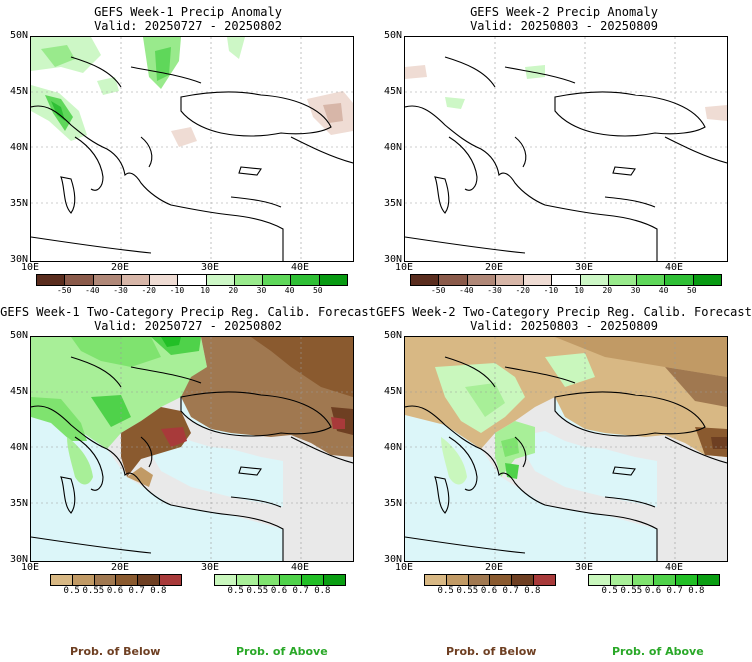 This screenshot has height=662, width=752. I want to click on lon-label: 20E, so click(494, 567).